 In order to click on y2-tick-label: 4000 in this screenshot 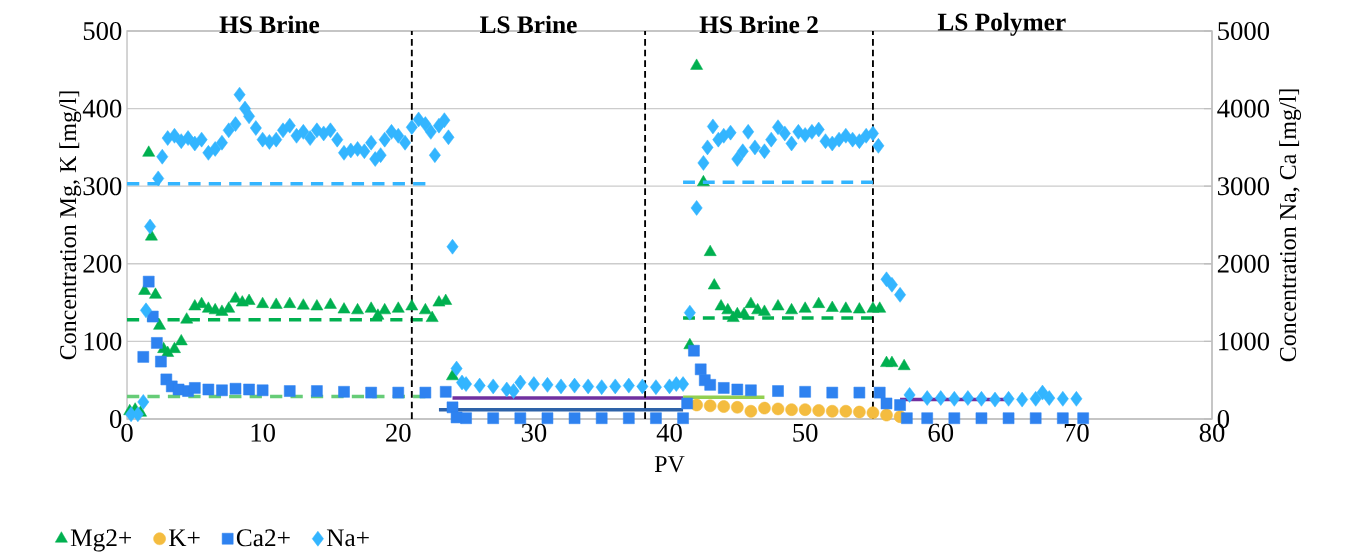, I will do `click(1243, 108)`.